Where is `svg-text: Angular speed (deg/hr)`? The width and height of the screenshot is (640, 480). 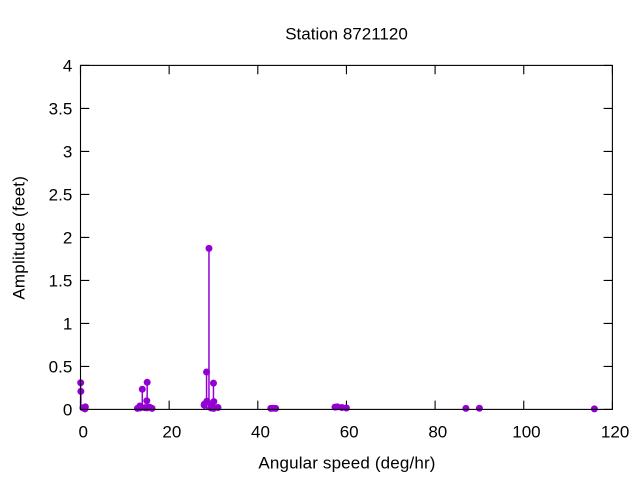 svg-text: Angular speed (deg/hr) is located at coordinates (346, 462).